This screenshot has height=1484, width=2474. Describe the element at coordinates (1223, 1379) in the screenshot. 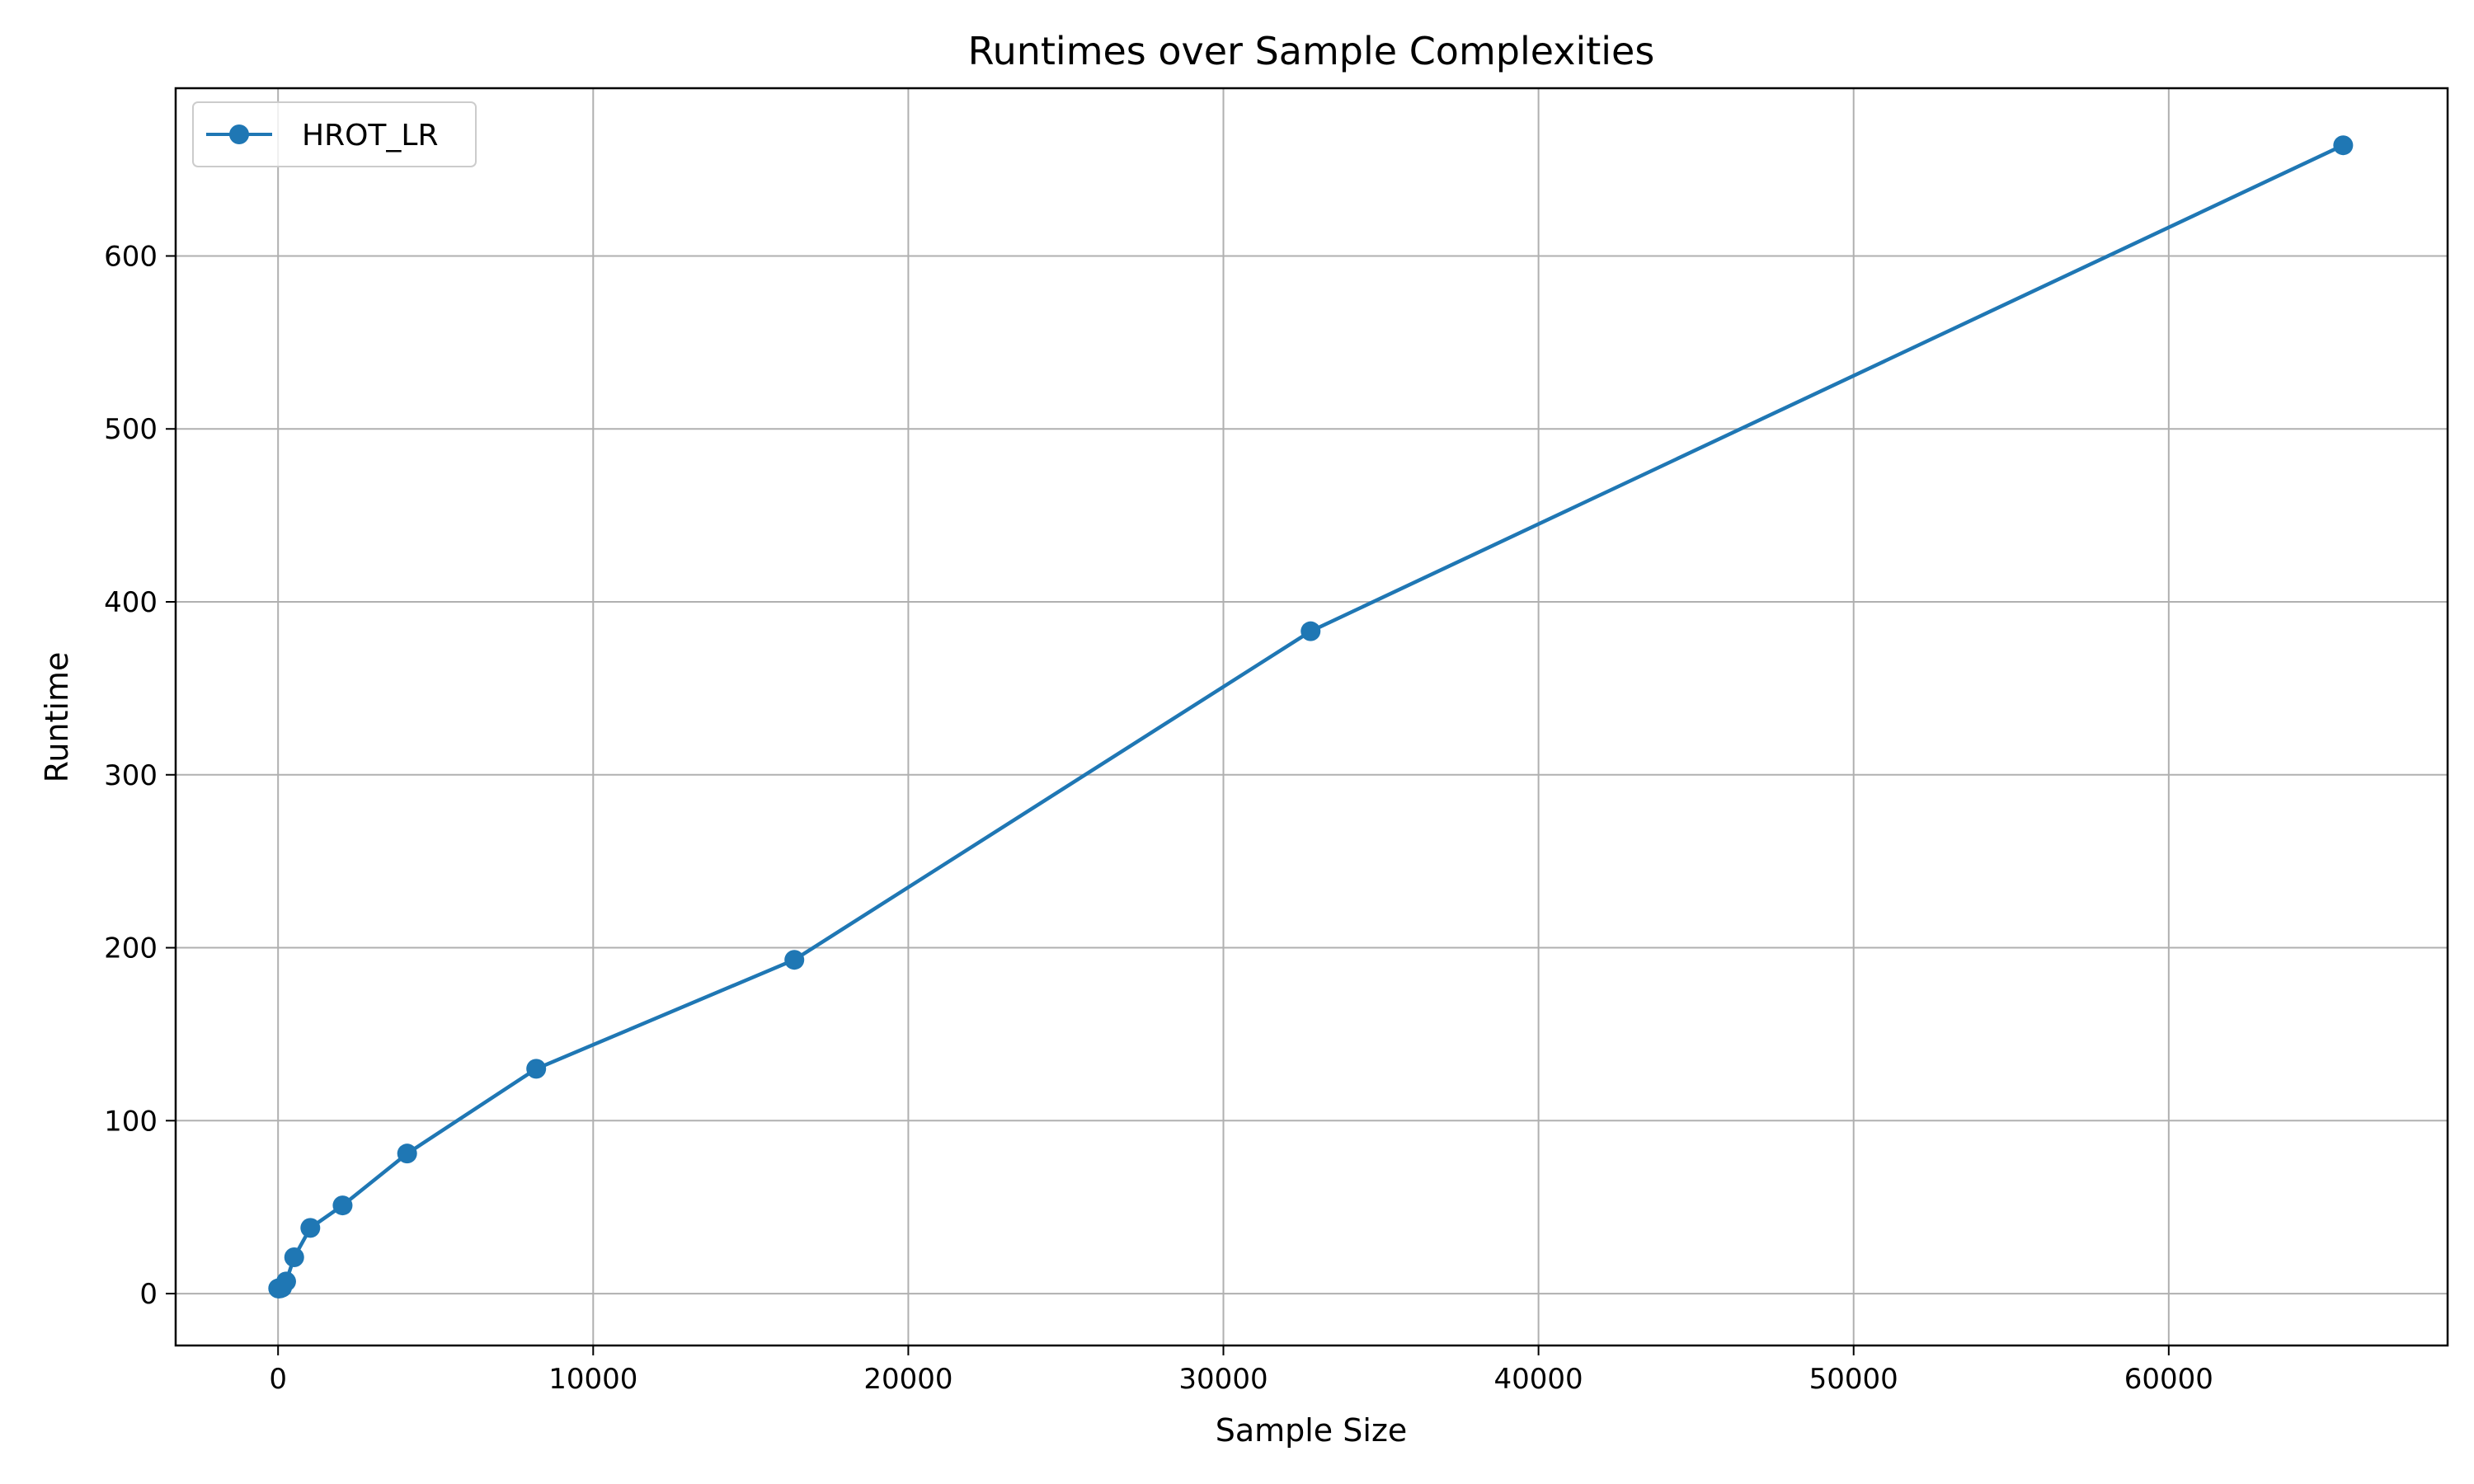

I see `x-tick-label: 30000` at that location.